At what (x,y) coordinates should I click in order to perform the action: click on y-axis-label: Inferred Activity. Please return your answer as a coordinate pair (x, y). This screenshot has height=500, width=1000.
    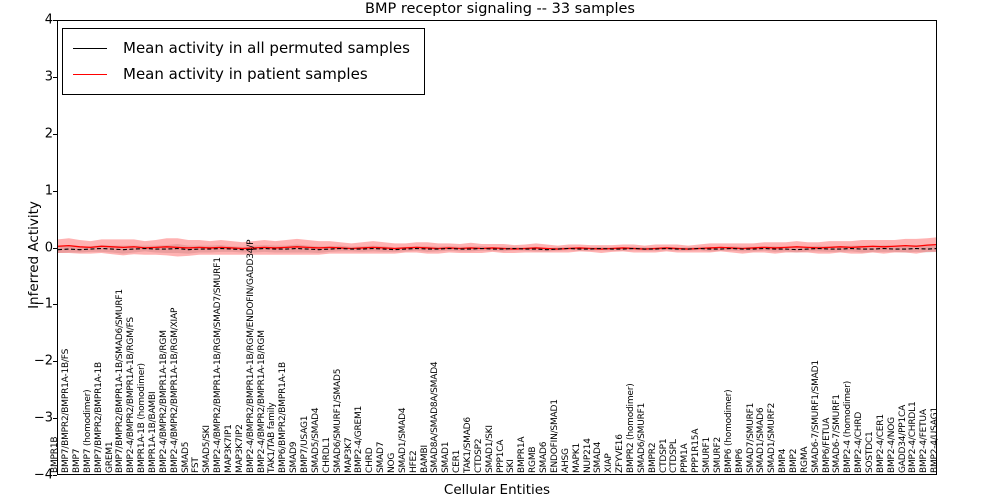
    Looking at the image, I should click on (34, 255).